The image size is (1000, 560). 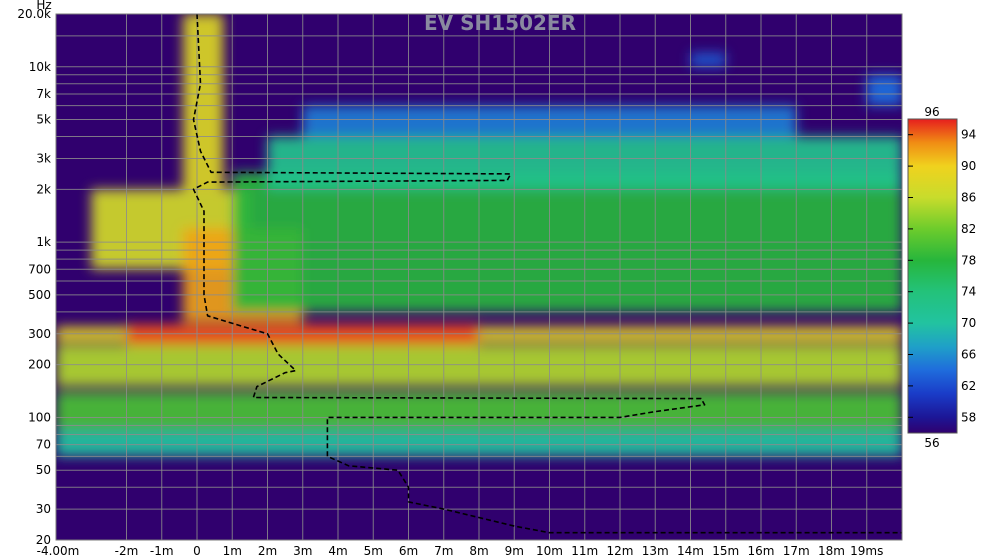 What do you see at coordinates (43, 509) in the screenshot?
I see `y-tick-label: 30` at bounding box center [43, 509].